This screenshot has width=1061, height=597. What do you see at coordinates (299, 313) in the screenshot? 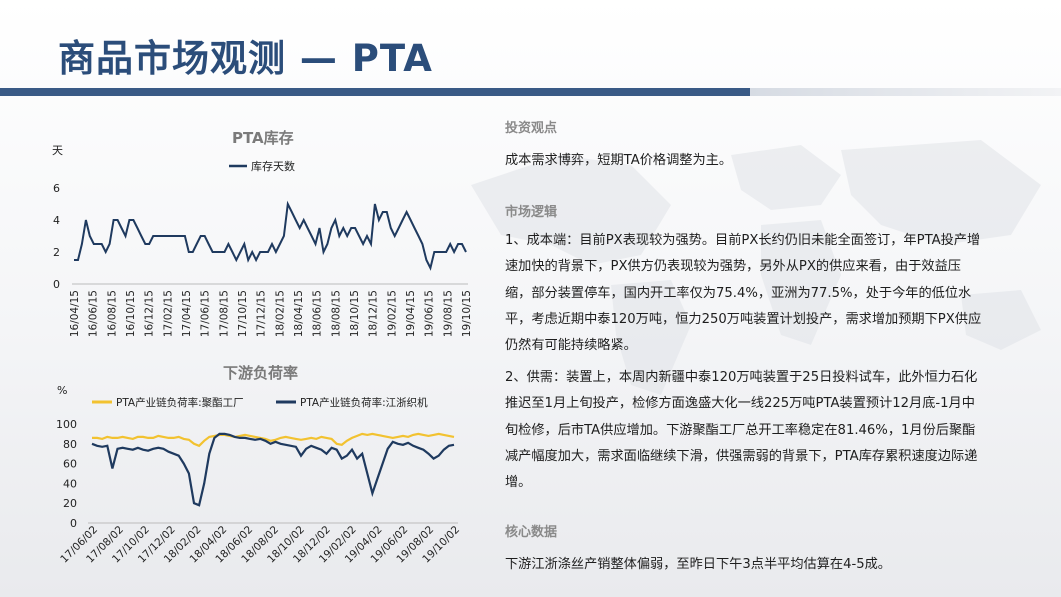
I see `chart1-x-tick: 18/04/15` at bounding box center [299, 313].